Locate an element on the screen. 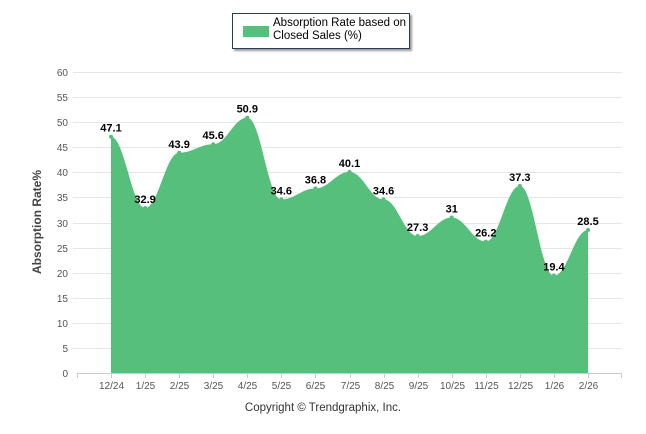 Image resolution: width=646 pixels, height=434 pixels. x-tick-label: 2/25 is located at coordinates (180, 386).